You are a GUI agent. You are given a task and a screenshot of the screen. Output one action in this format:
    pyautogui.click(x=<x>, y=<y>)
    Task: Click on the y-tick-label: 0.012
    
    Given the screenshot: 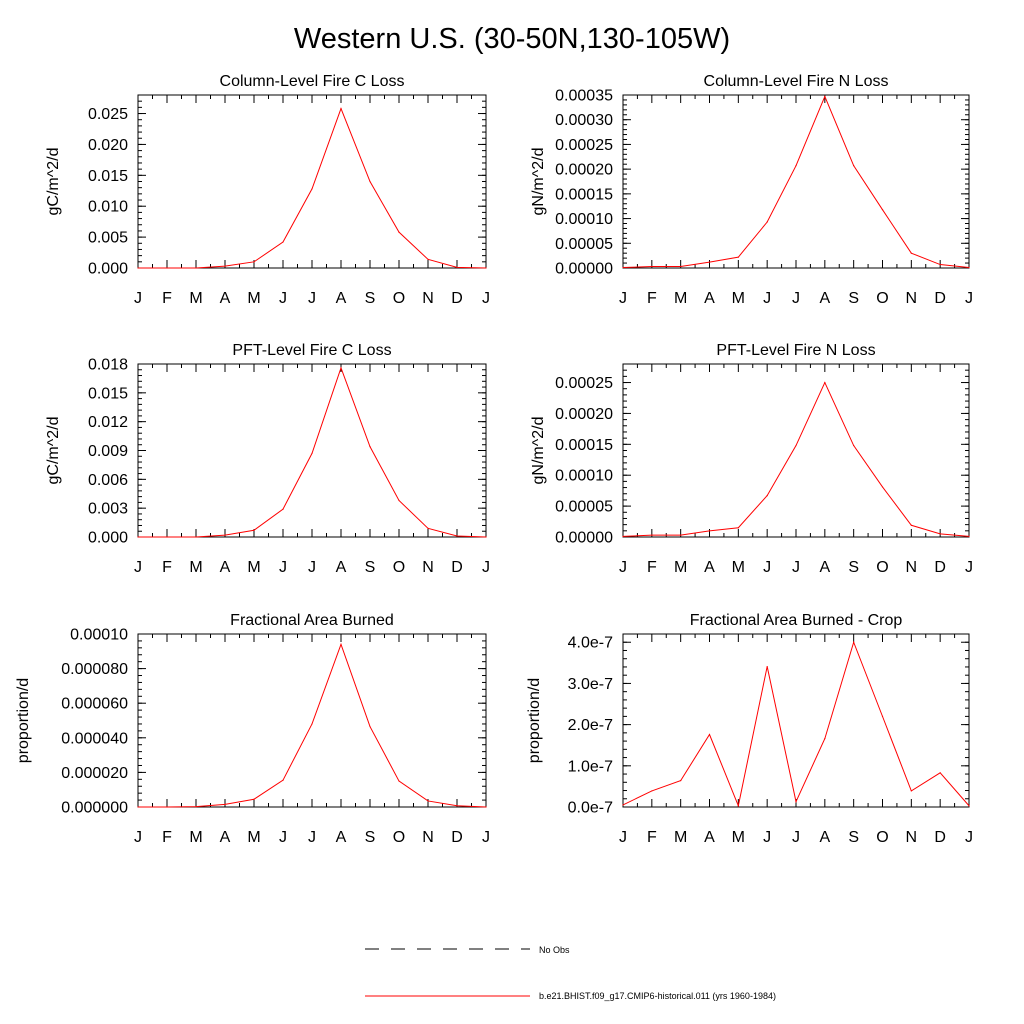 What is the action you would take?
    pyautogui.click(x=108, y=422)
    